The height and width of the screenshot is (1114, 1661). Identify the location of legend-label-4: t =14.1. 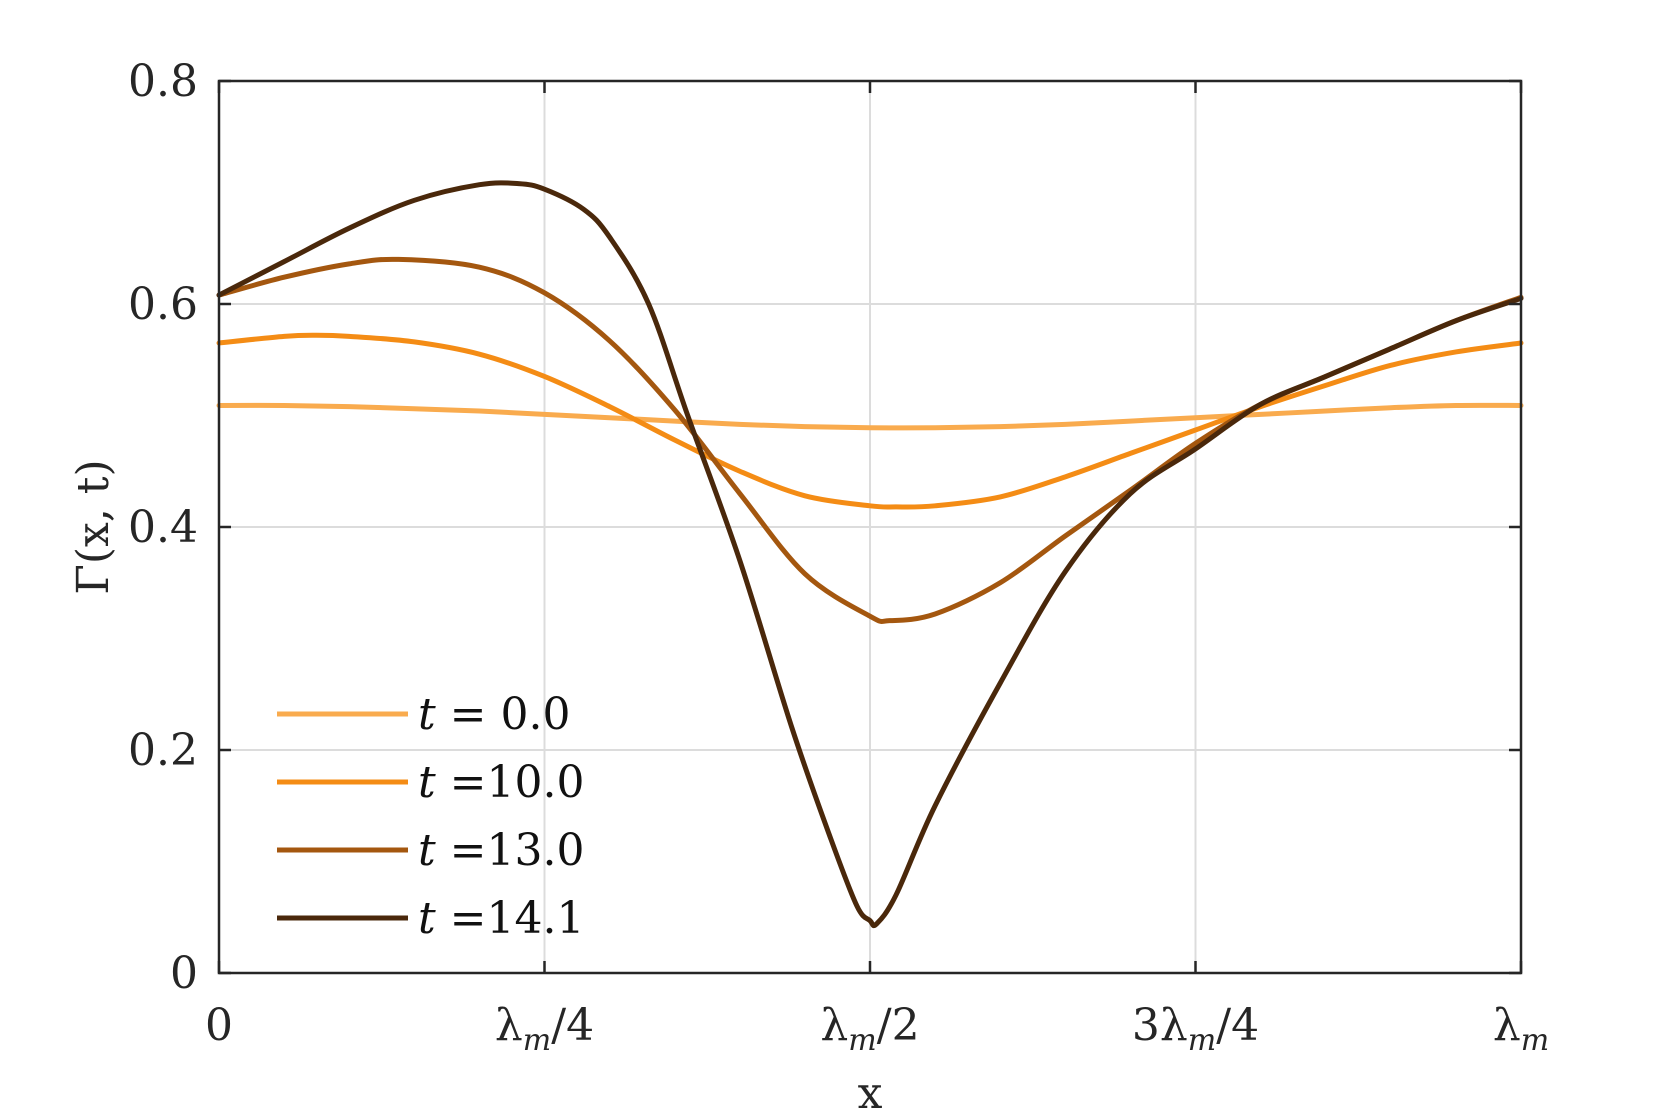
(501, 918).